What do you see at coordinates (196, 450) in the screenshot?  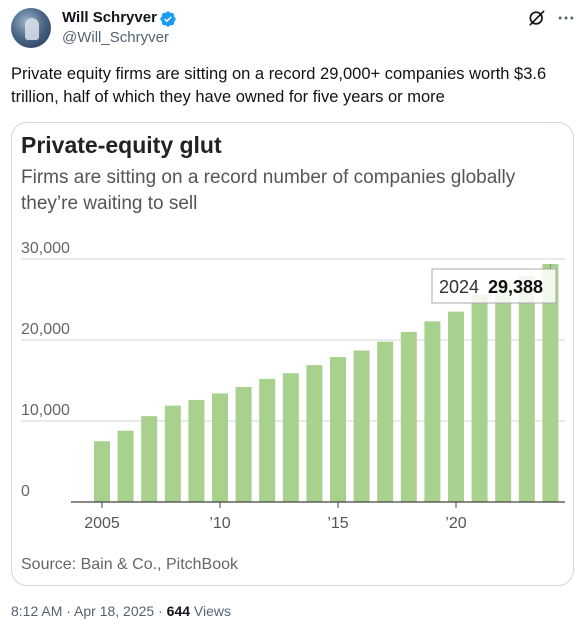 I see `bar-2009` at bounding box center [196, 450].